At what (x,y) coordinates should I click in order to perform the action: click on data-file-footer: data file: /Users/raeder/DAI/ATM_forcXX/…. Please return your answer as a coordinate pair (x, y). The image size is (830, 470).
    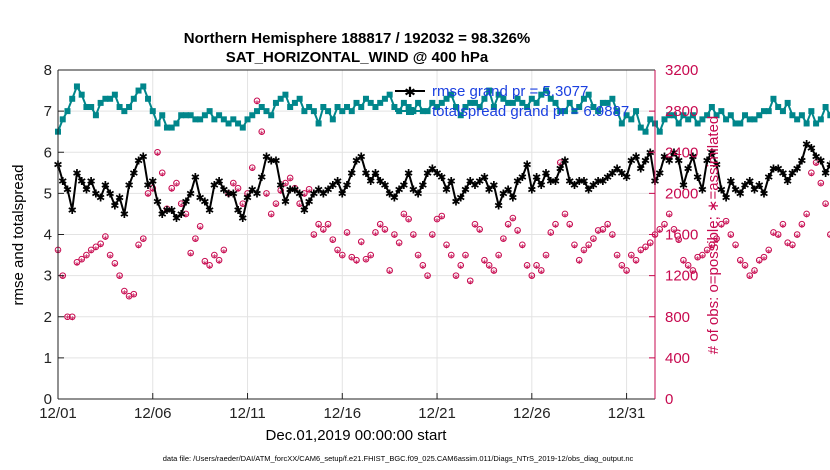
    Looking at the image, I should click on (398, 458).